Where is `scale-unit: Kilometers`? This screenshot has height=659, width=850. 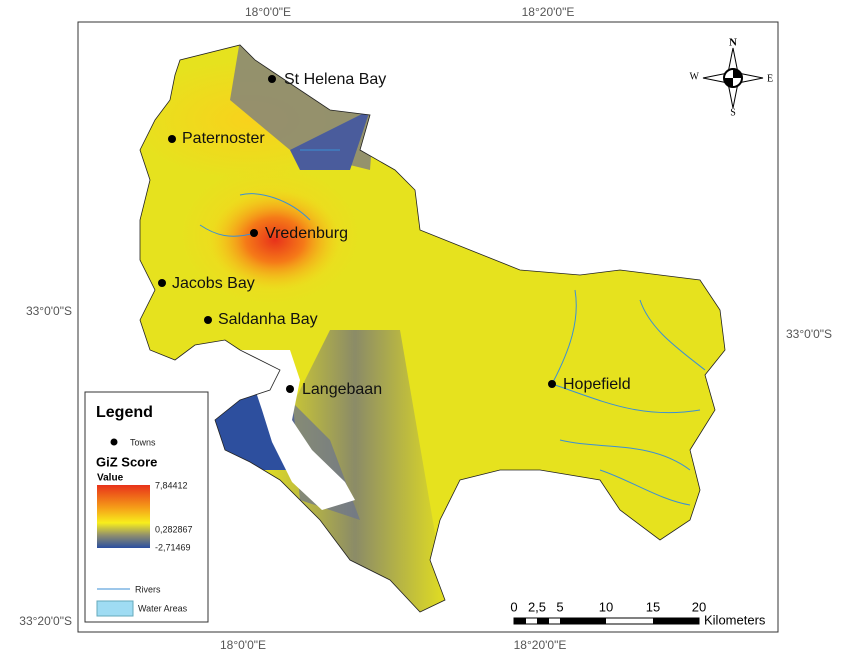
scale-unit: Kilometers is located at coordinates (735, 619).